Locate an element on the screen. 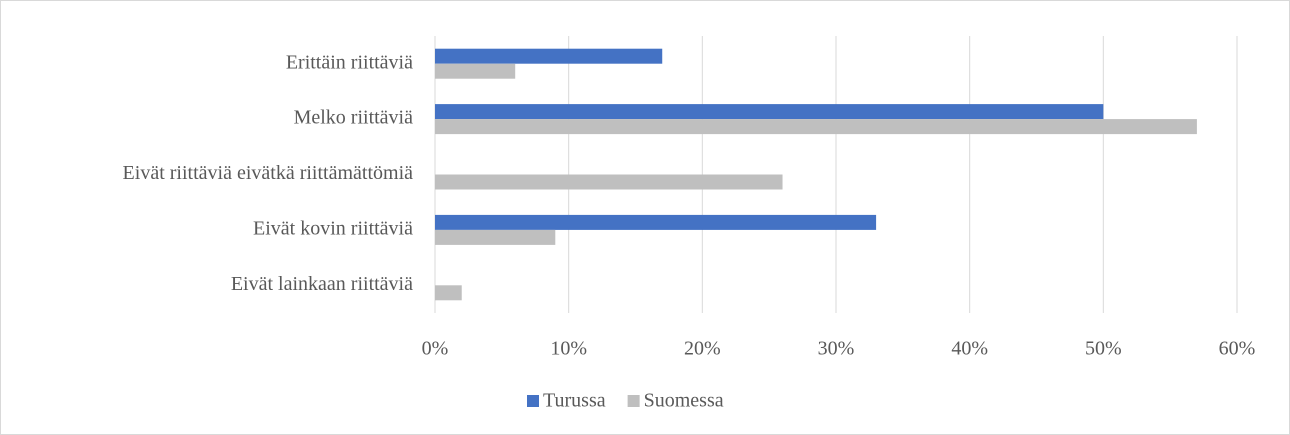 The image size is (1290, 435). x-tick-label: 10% is located at coordinates (568, 349).